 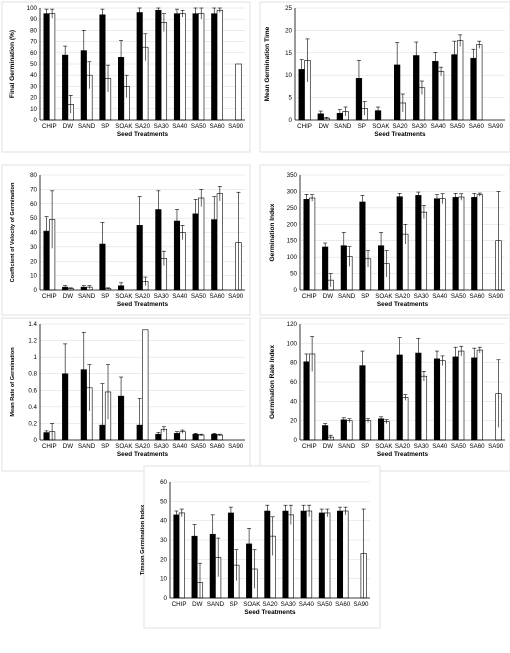 What do you see at coordinates (343, 430) in the screenshot?
I see `bar-sand-s1` at bounding box center [343, 430].